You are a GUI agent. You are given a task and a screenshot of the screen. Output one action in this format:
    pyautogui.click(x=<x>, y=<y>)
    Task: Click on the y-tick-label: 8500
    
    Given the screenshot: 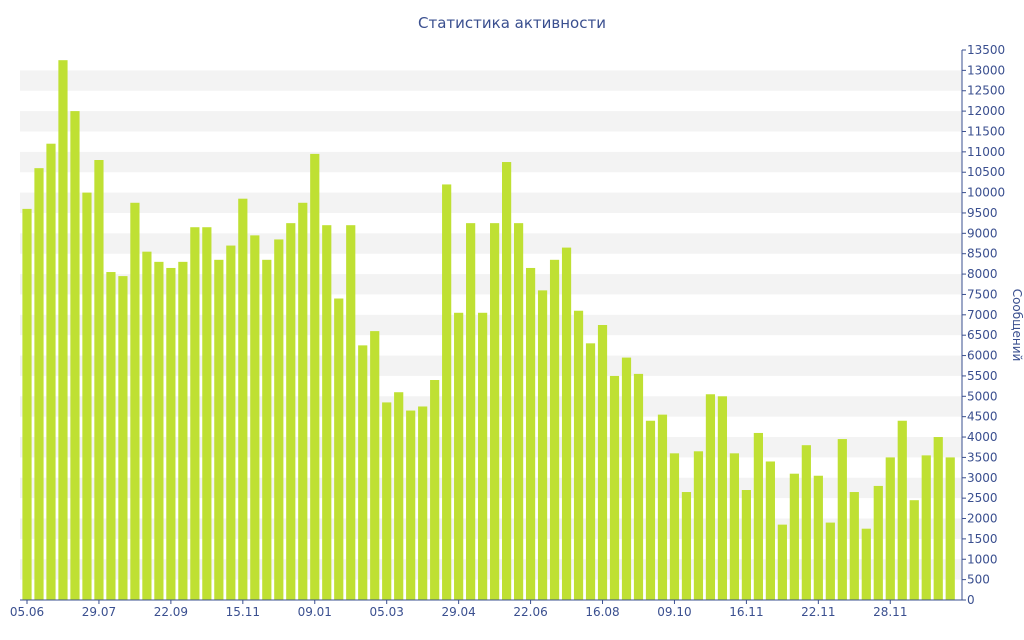 What is the action you would take?
    pyautogui.click(x=982, y=254)
    